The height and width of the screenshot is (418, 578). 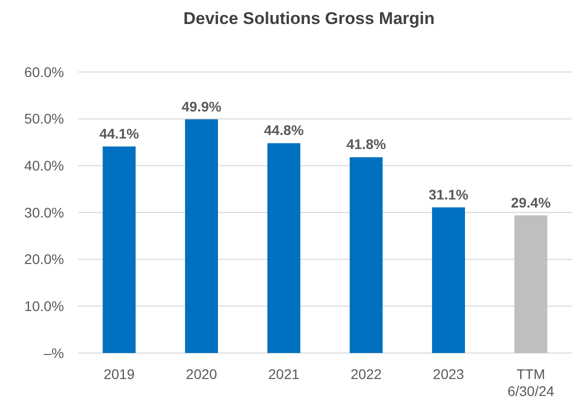 What do you see at coordinates (448, 194) in the screenshot?
I see `data-label: 31.1%` at bounding box center [448, 194].